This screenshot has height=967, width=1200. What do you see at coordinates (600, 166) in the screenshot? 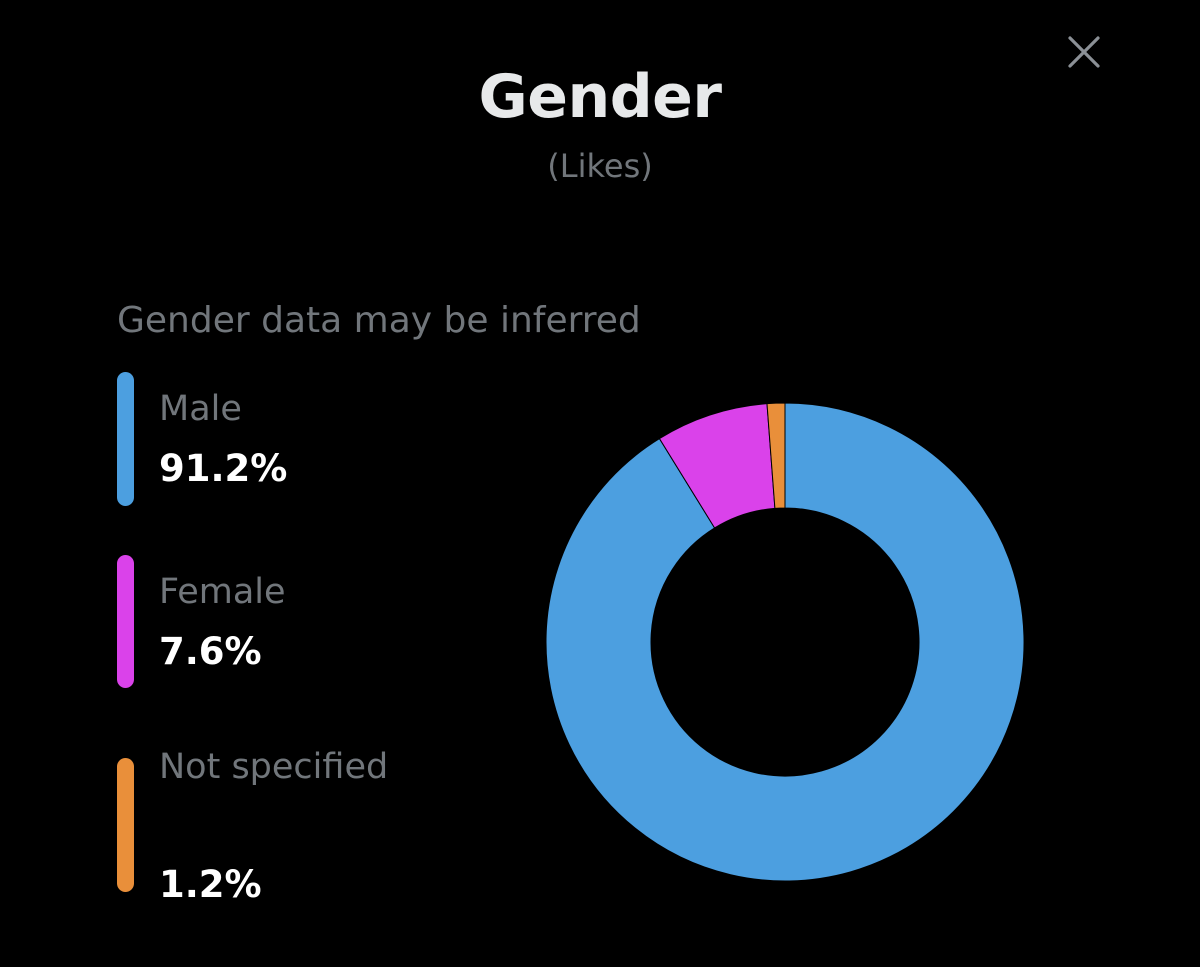
I see `chart-subtitle: (Likes)` at bounding box center [600, 166].